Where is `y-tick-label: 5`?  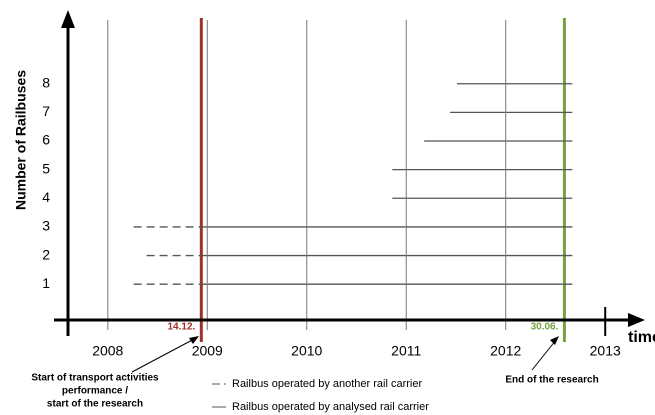 y-tick-label: 5 is located at coordinates (46, 168).